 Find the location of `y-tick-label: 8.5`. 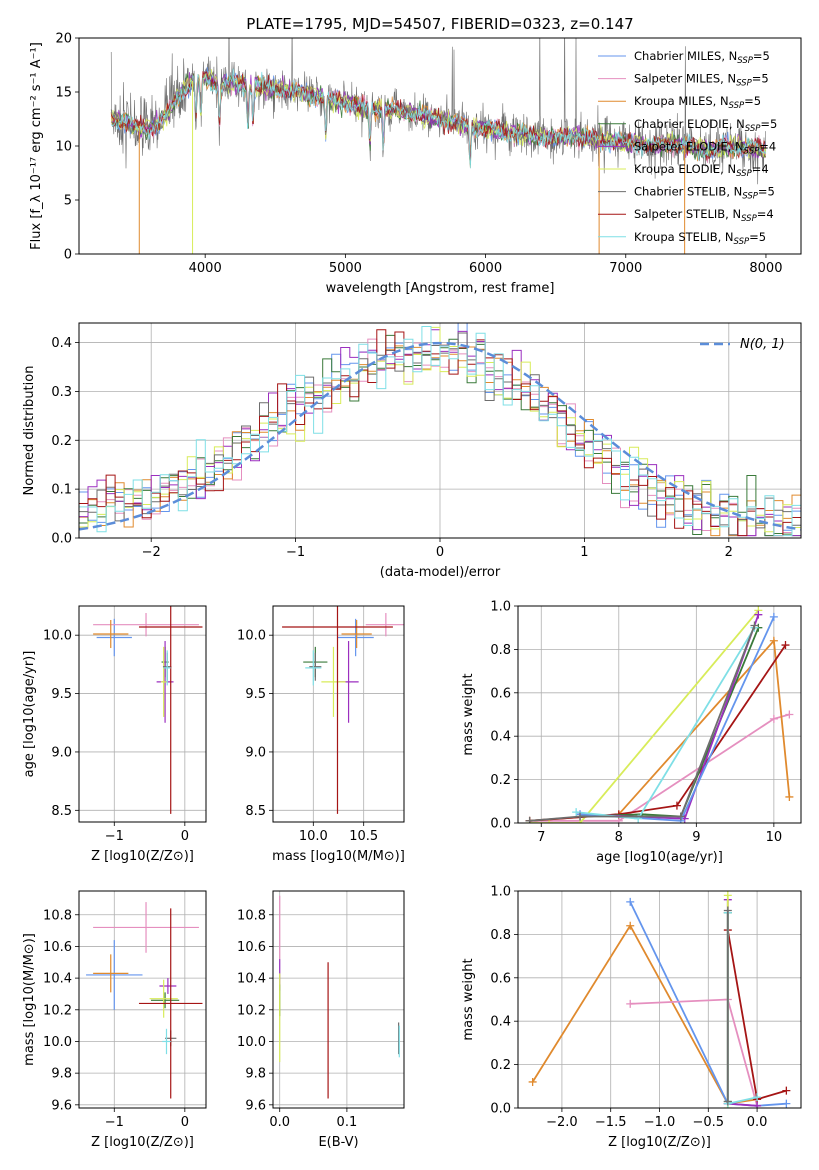

y-tick-label: 8.5 is located at coordinates (255, 811).